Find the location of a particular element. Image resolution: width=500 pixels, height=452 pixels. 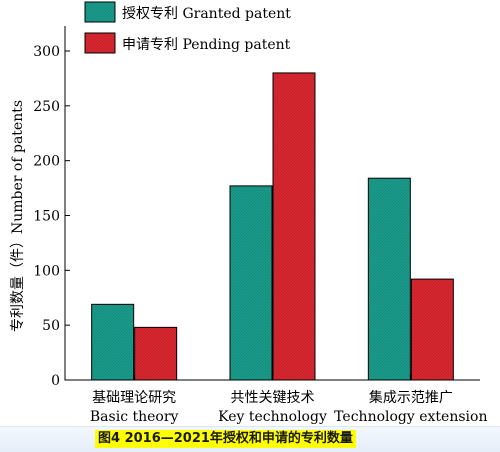

y-ticks: 0 50 100 150 200 250 300 is located at coordinates (51, 216).